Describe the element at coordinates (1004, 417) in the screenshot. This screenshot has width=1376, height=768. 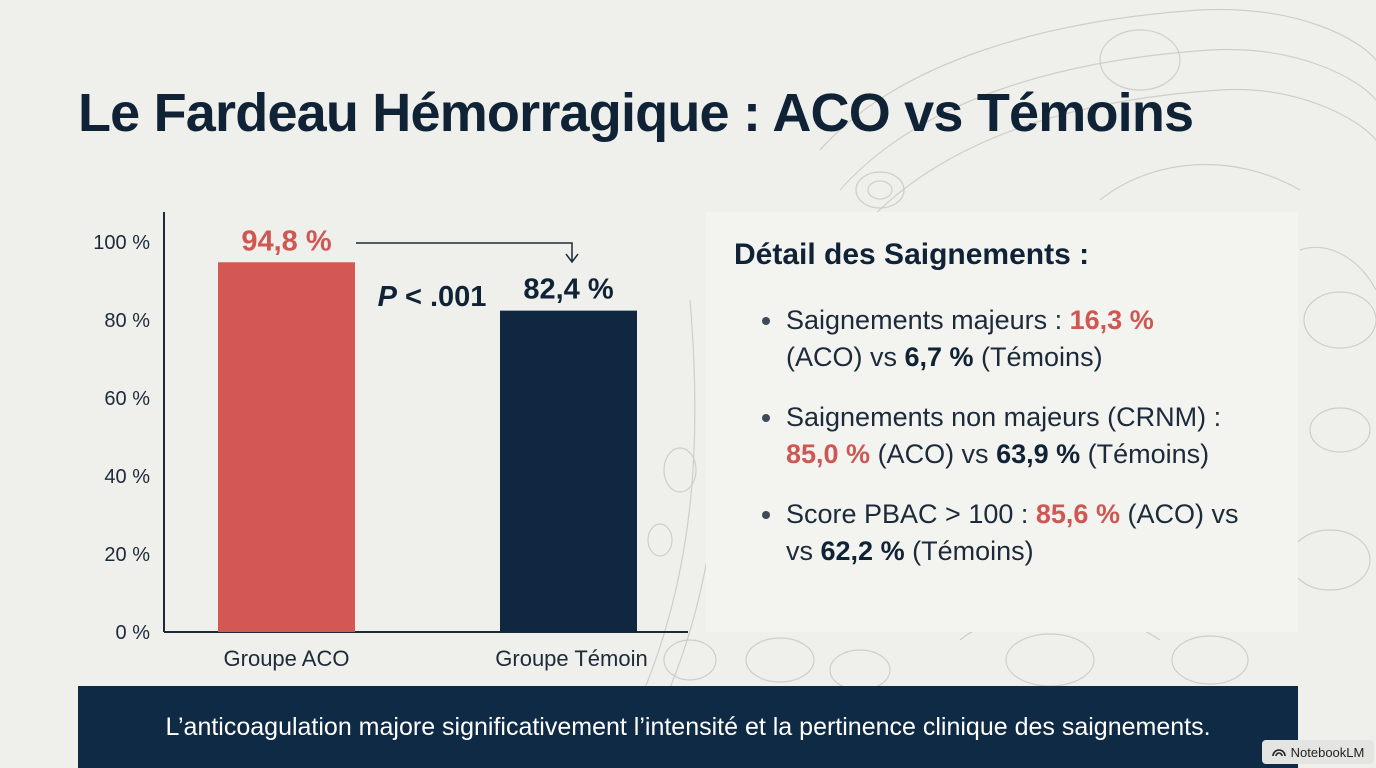
I see `item-label: Saignements non majeurs (CRNM) :` at that location.